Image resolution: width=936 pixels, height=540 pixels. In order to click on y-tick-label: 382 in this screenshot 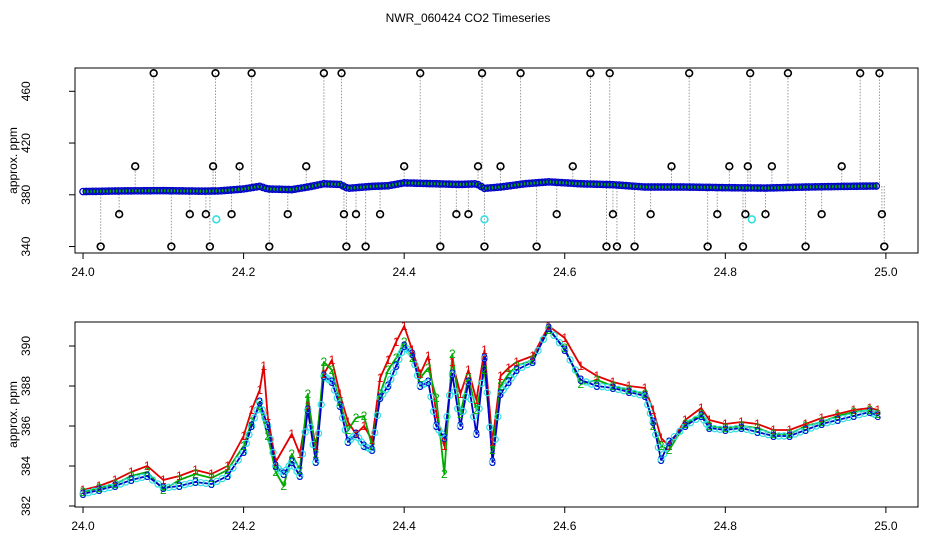, I will do `click(26, 506)`.